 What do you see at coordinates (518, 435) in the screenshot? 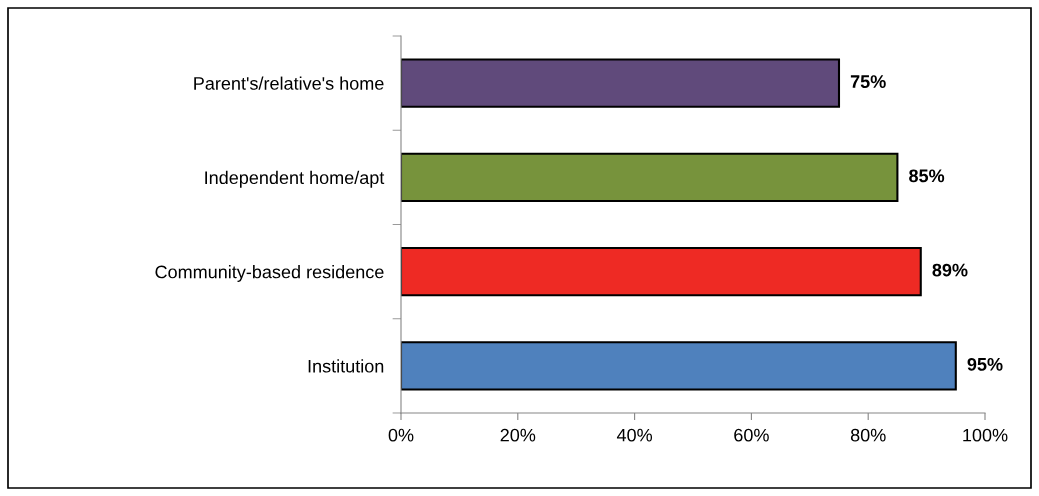
I see `x-tick-label: 20%` at bounding box center [518, 435].